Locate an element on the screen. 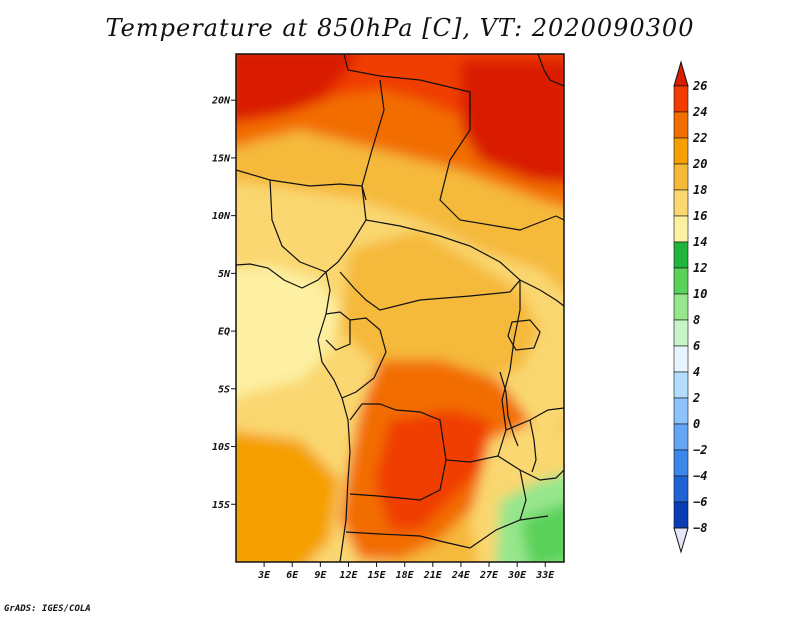 The image size is (800, 618). border-tanzania is located at coordinates (534, 419).